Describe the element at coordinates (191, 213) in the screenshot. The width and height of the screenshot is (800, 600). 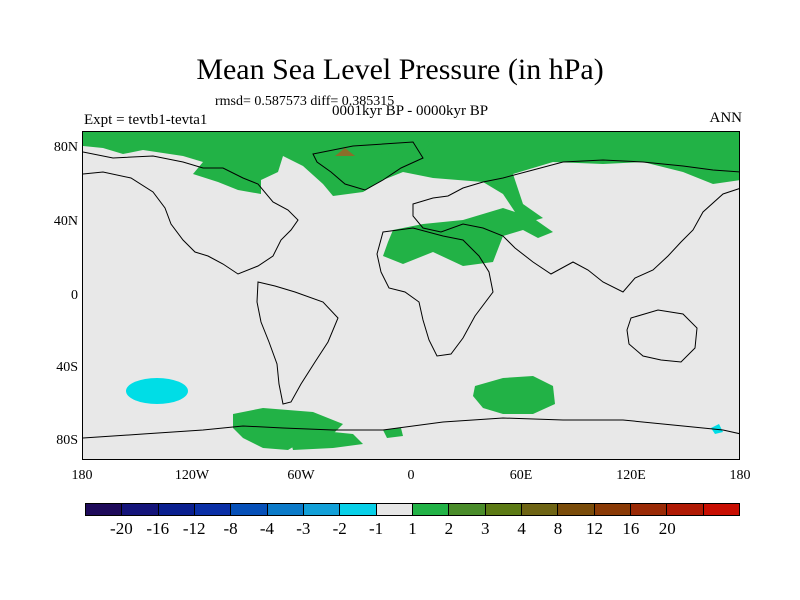
I see `north-america-coast` at that location.